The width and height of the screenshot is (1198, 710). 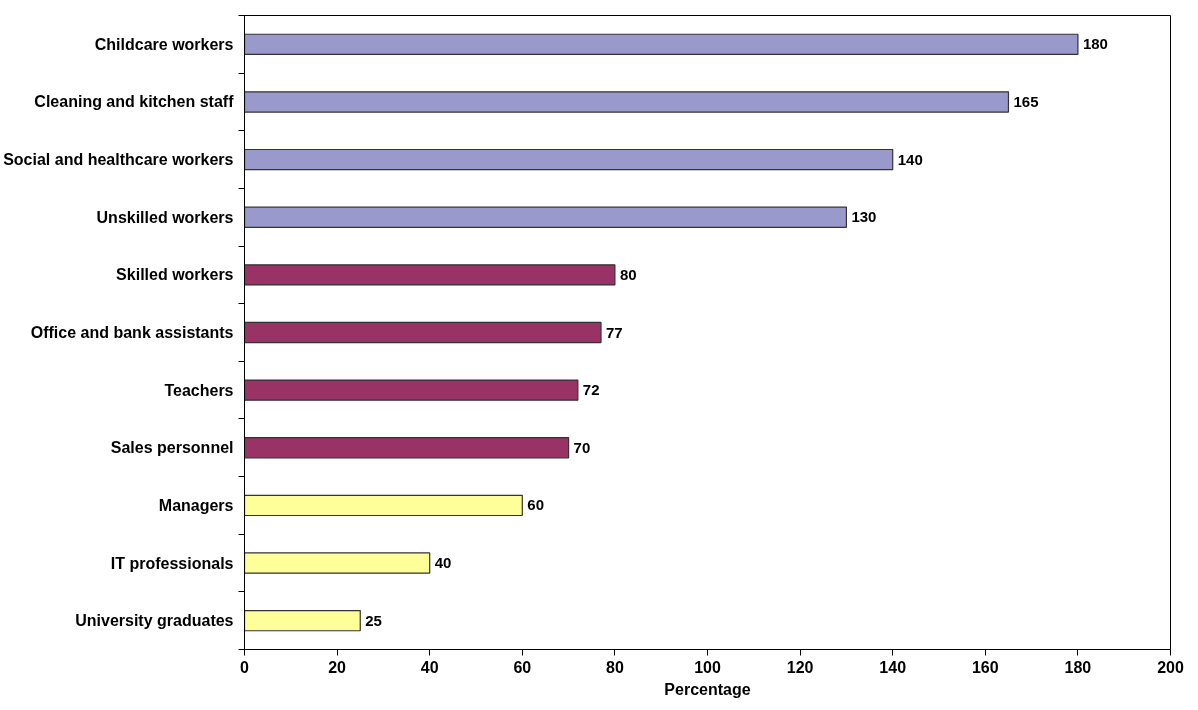 I want to click on x-tick-label: 80, so click(x=615, y=667).